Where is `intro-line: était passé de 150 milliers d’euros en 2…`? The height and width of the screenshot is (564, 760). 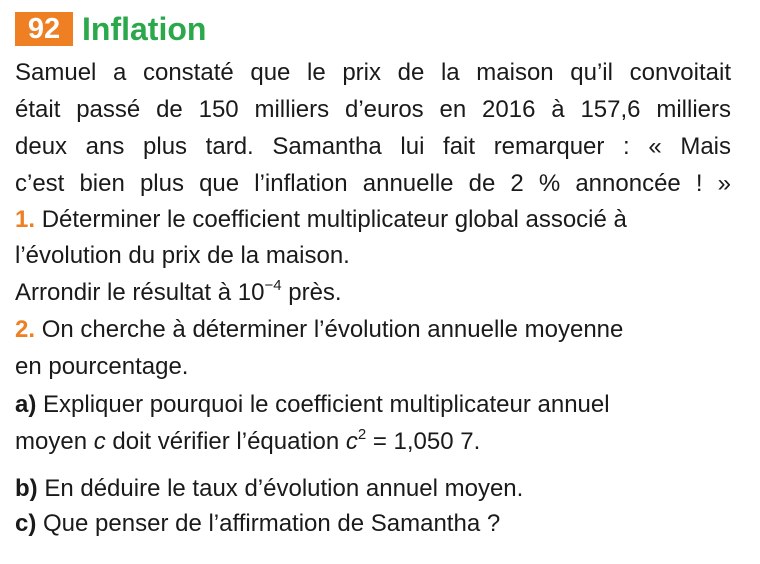 intro-line: était passé de 150 milliers d’euros en 2… is located at coordinates (373, 109).